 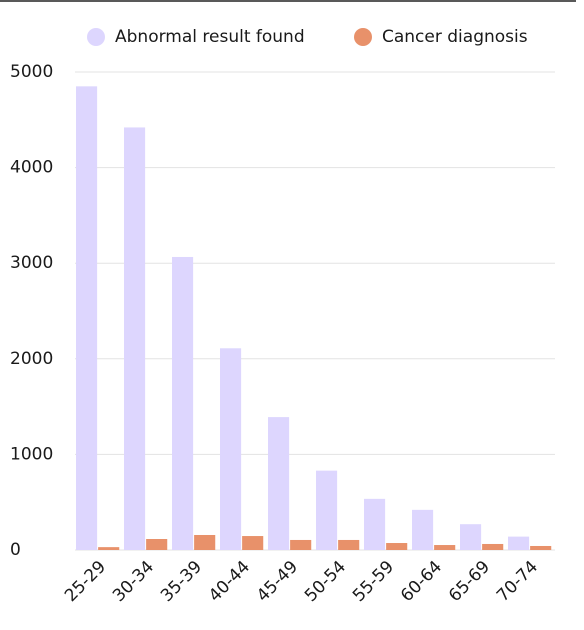 I want to click on y-tick-label: 5000, so click(x=31, y=72).